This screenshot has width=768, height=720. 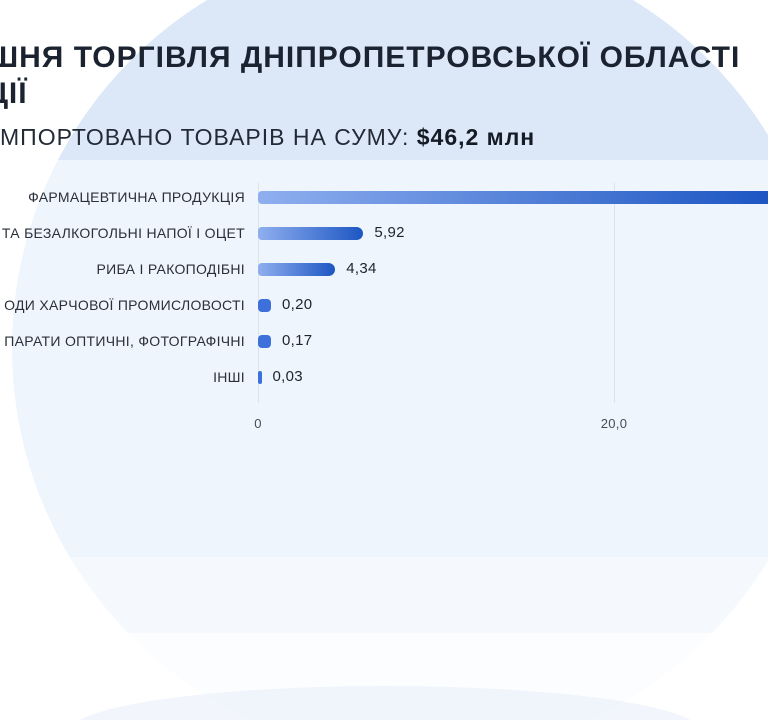 I want to click on category-label: ІНШІ, so click(x=229, y=377).